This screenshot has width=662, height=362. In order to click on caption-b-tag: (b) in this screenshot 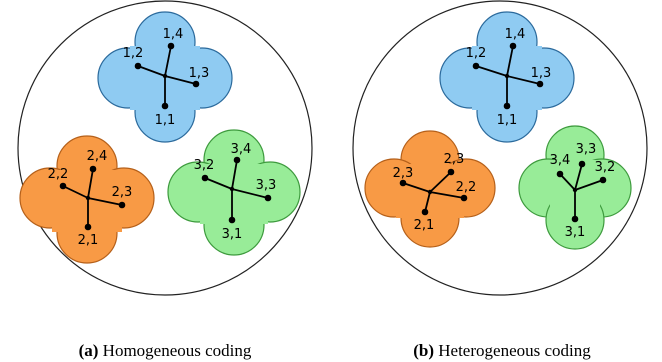, I will do `click(423, 350)`.